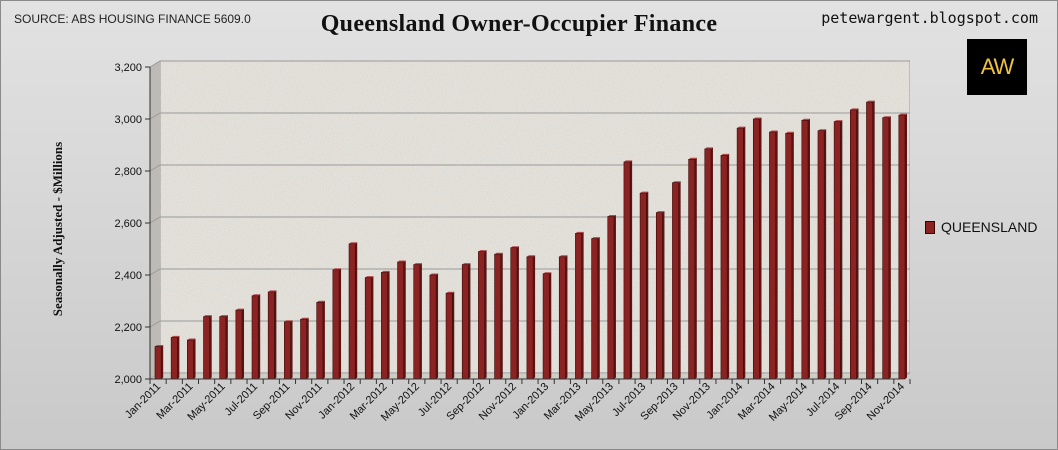 This screenshot has width=1058, height=450. What do you see at coordinates (529, 24) in the screenshot?
I see `chart-title: Queensland Owner-Occupier Finance` at bounding box center [529, 24].